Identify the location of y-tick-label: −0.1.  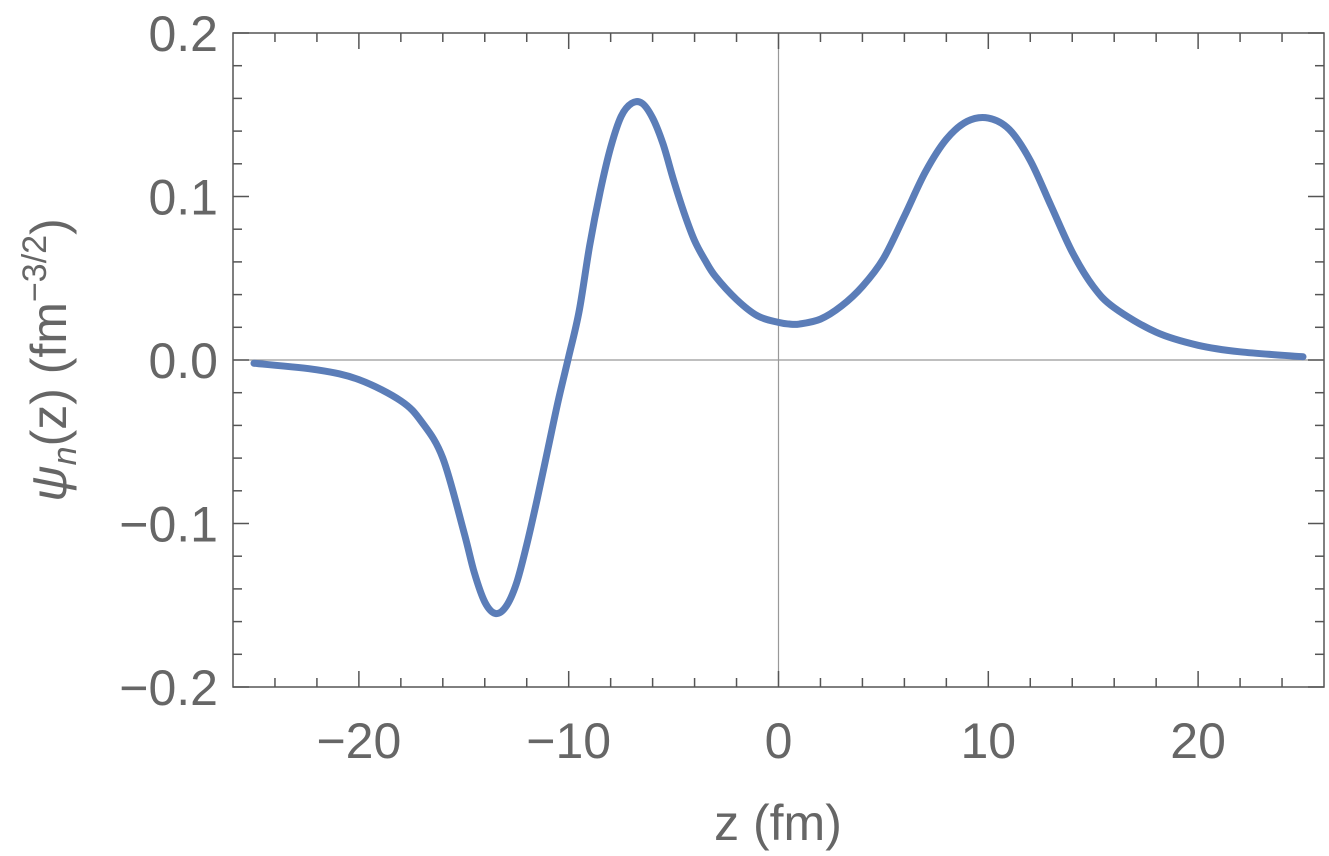
(168, 525).